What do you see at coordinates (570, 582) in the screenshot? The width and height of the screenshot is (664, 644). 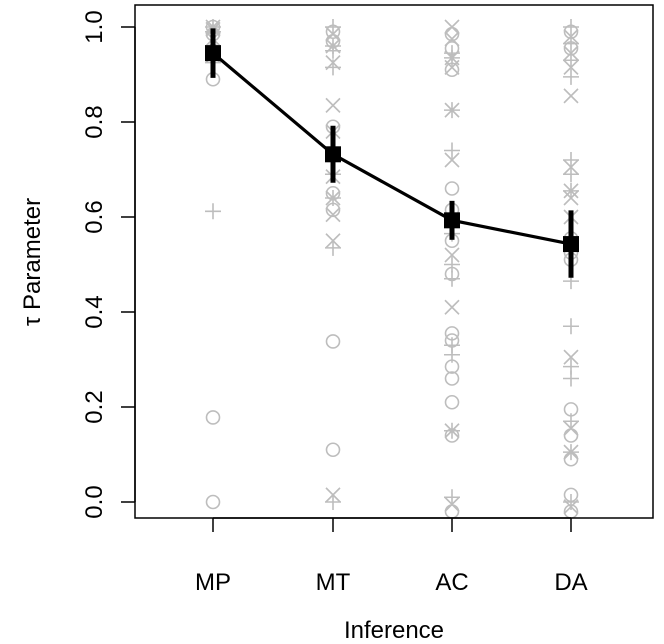 I see `x-tick-label-da: DA` at bounding box center [570, 582].